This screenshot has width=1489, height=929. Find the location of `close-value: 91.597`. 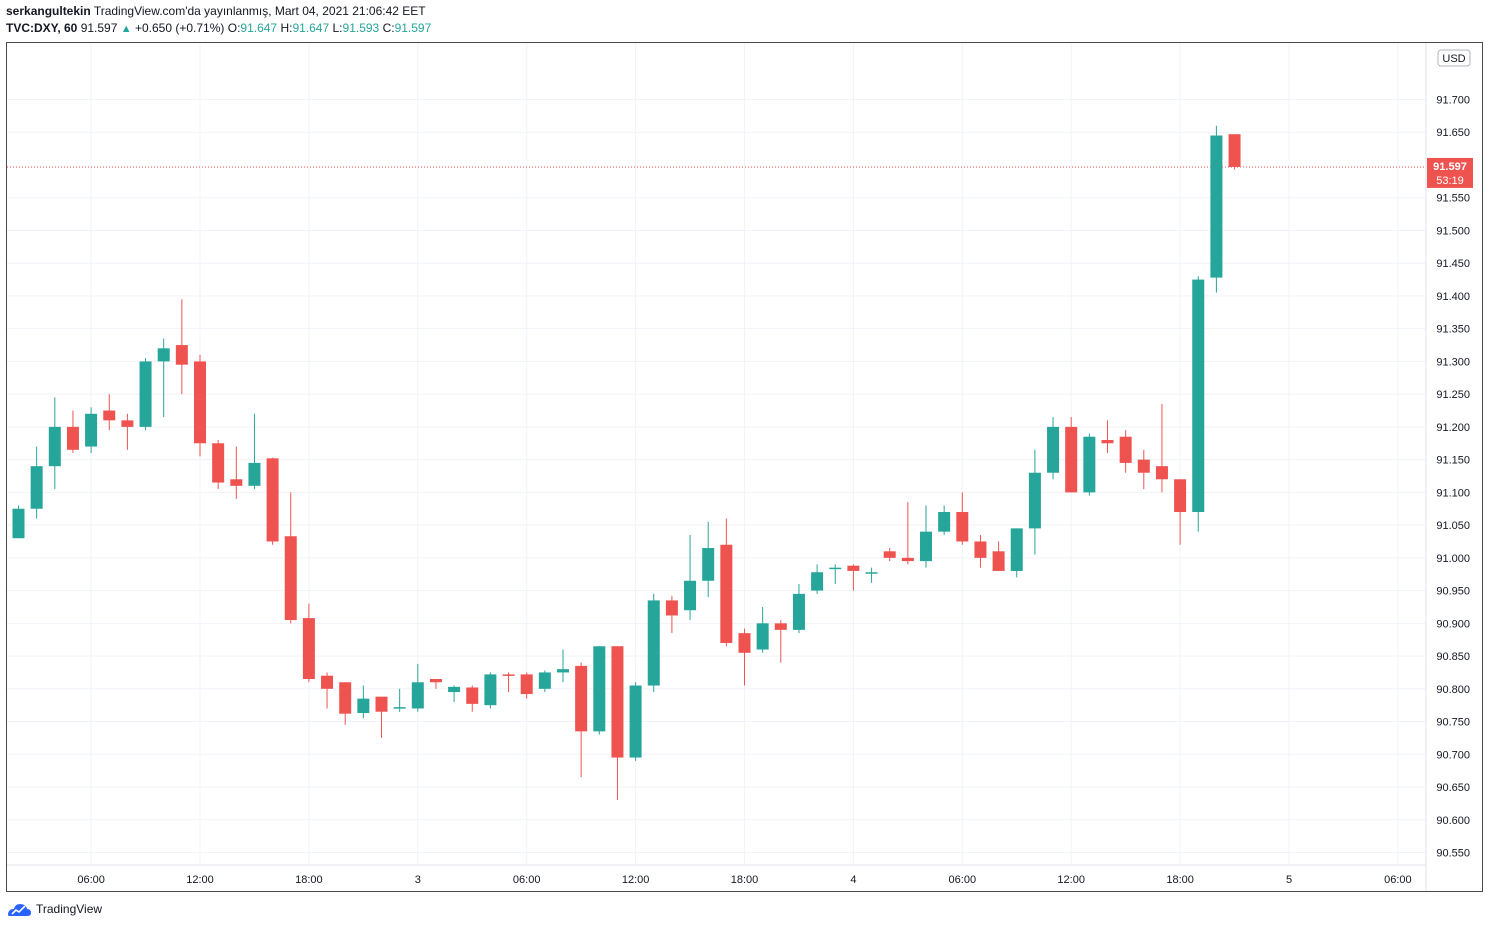

close-value: 91.597 is located at coordinates (413, 28).